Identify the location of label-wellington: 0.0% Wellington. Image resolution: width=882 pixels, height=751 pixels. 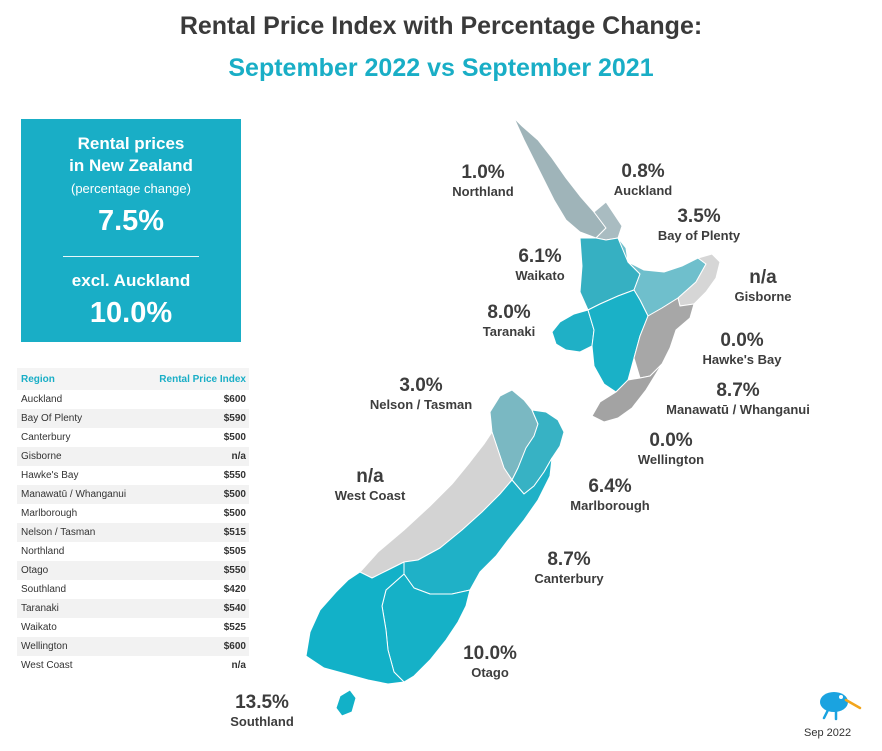
(671, 448).